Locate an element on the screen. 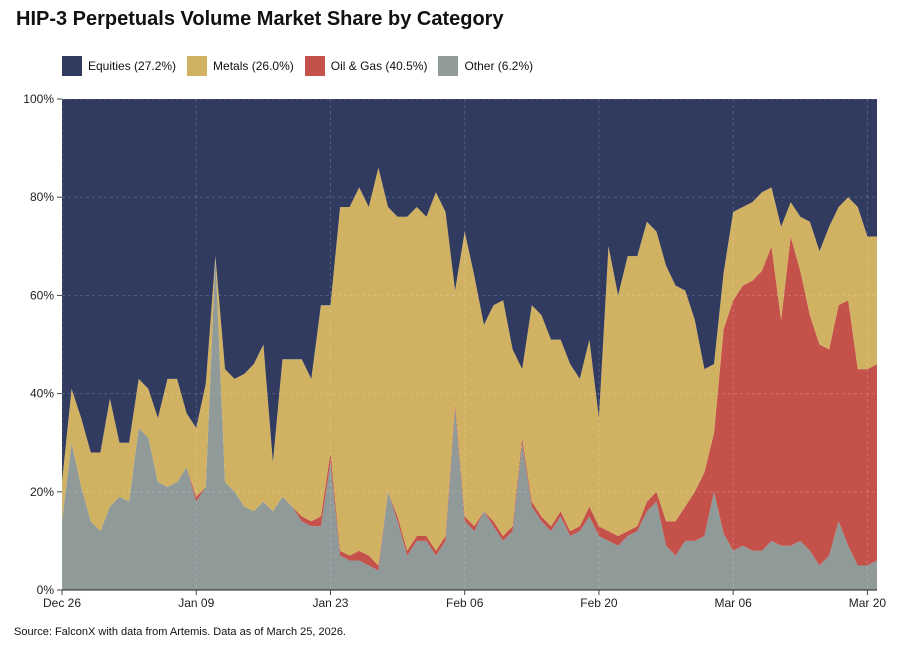 Image resolution: width=898 pixels, height=653 pixels. x-tick-label: Feb 06 is located at coordinates (465, 603).